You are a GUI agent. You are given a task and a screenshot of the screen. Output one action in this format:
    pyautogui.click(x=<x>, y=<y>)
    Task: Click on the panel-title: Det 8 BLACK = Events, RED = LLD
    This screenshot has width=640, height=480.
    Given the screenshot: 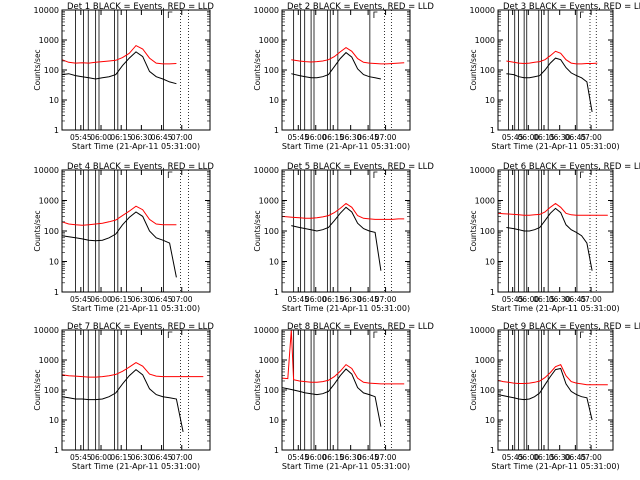 What is the action you would take?
    pyautogui.click(x=360, y=327)
    